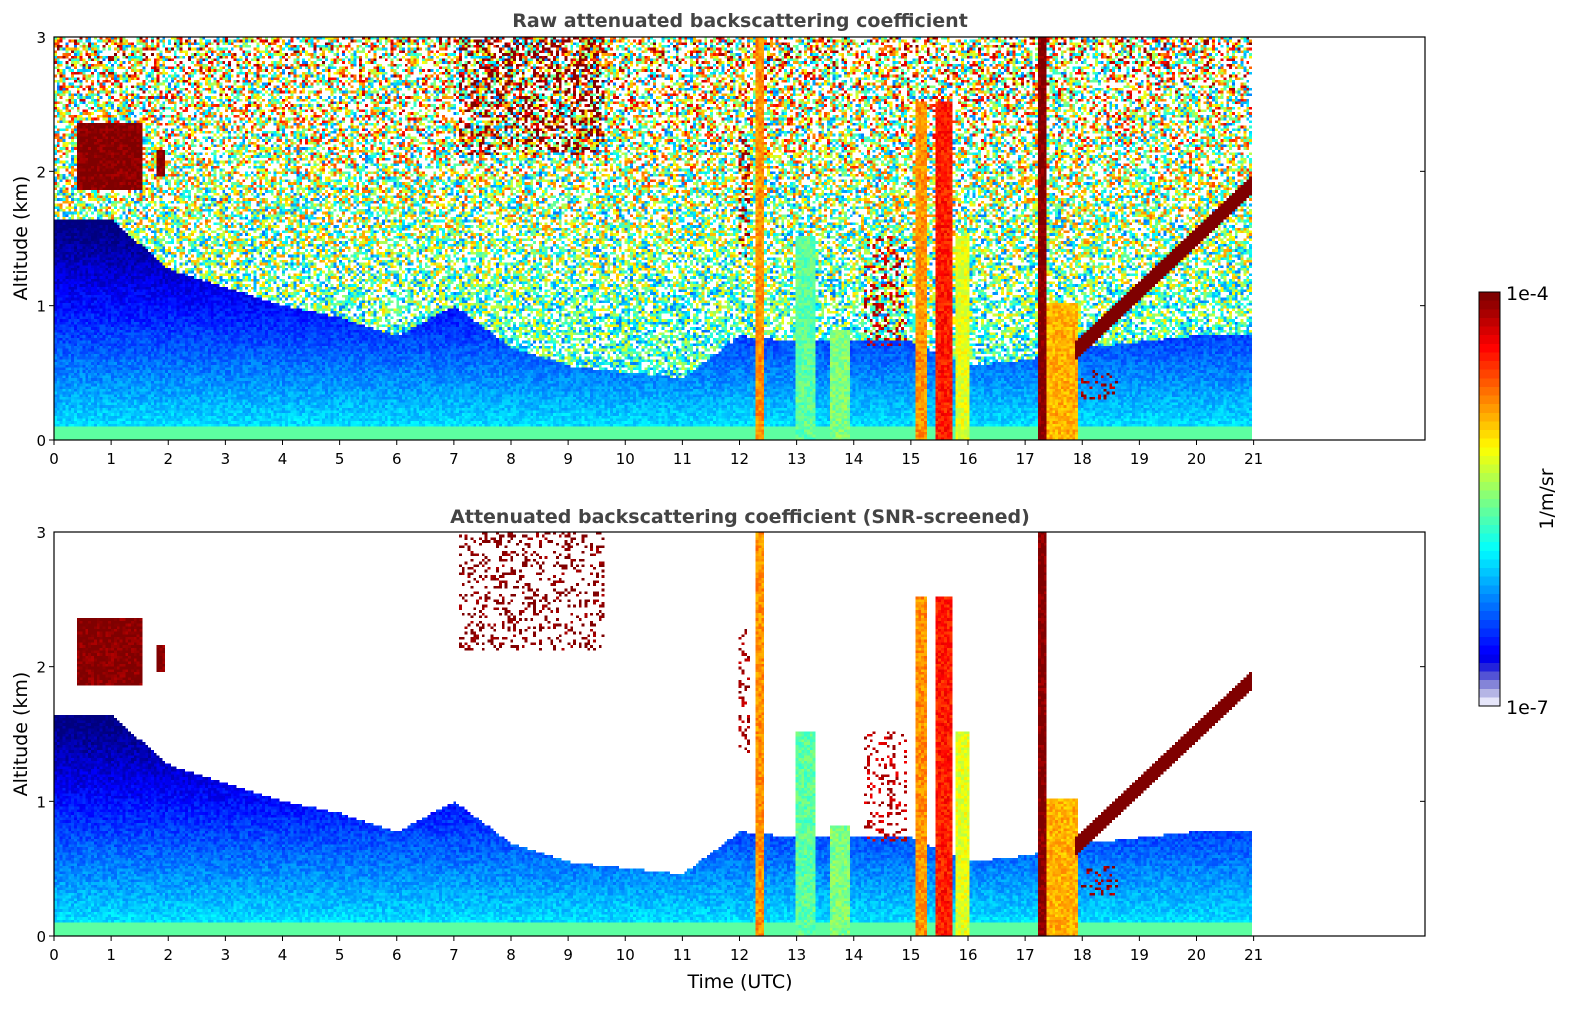  I want to click on colorbar-label: 1/m/sr, so click(1547, 498).